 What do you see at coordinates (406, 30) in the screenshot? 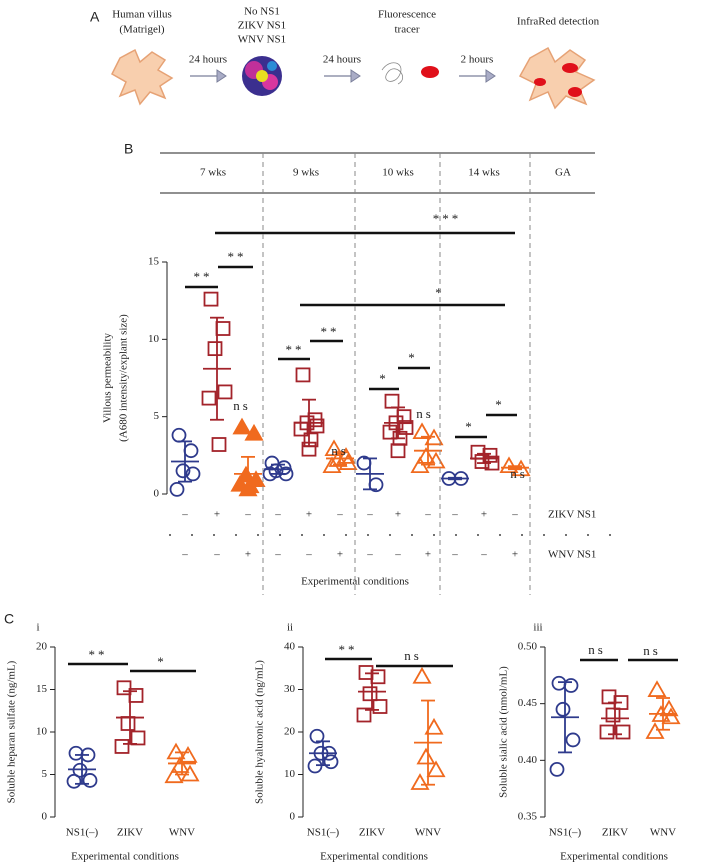
I see `step-label: tracer` at bounding box center [406, 30].